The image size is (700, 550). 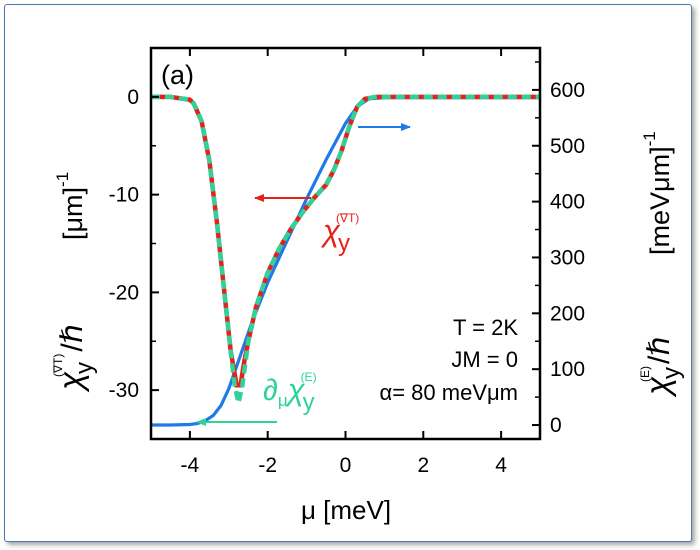 I want to click on left-y-tick-label: -30, so click(x=124, y=390).